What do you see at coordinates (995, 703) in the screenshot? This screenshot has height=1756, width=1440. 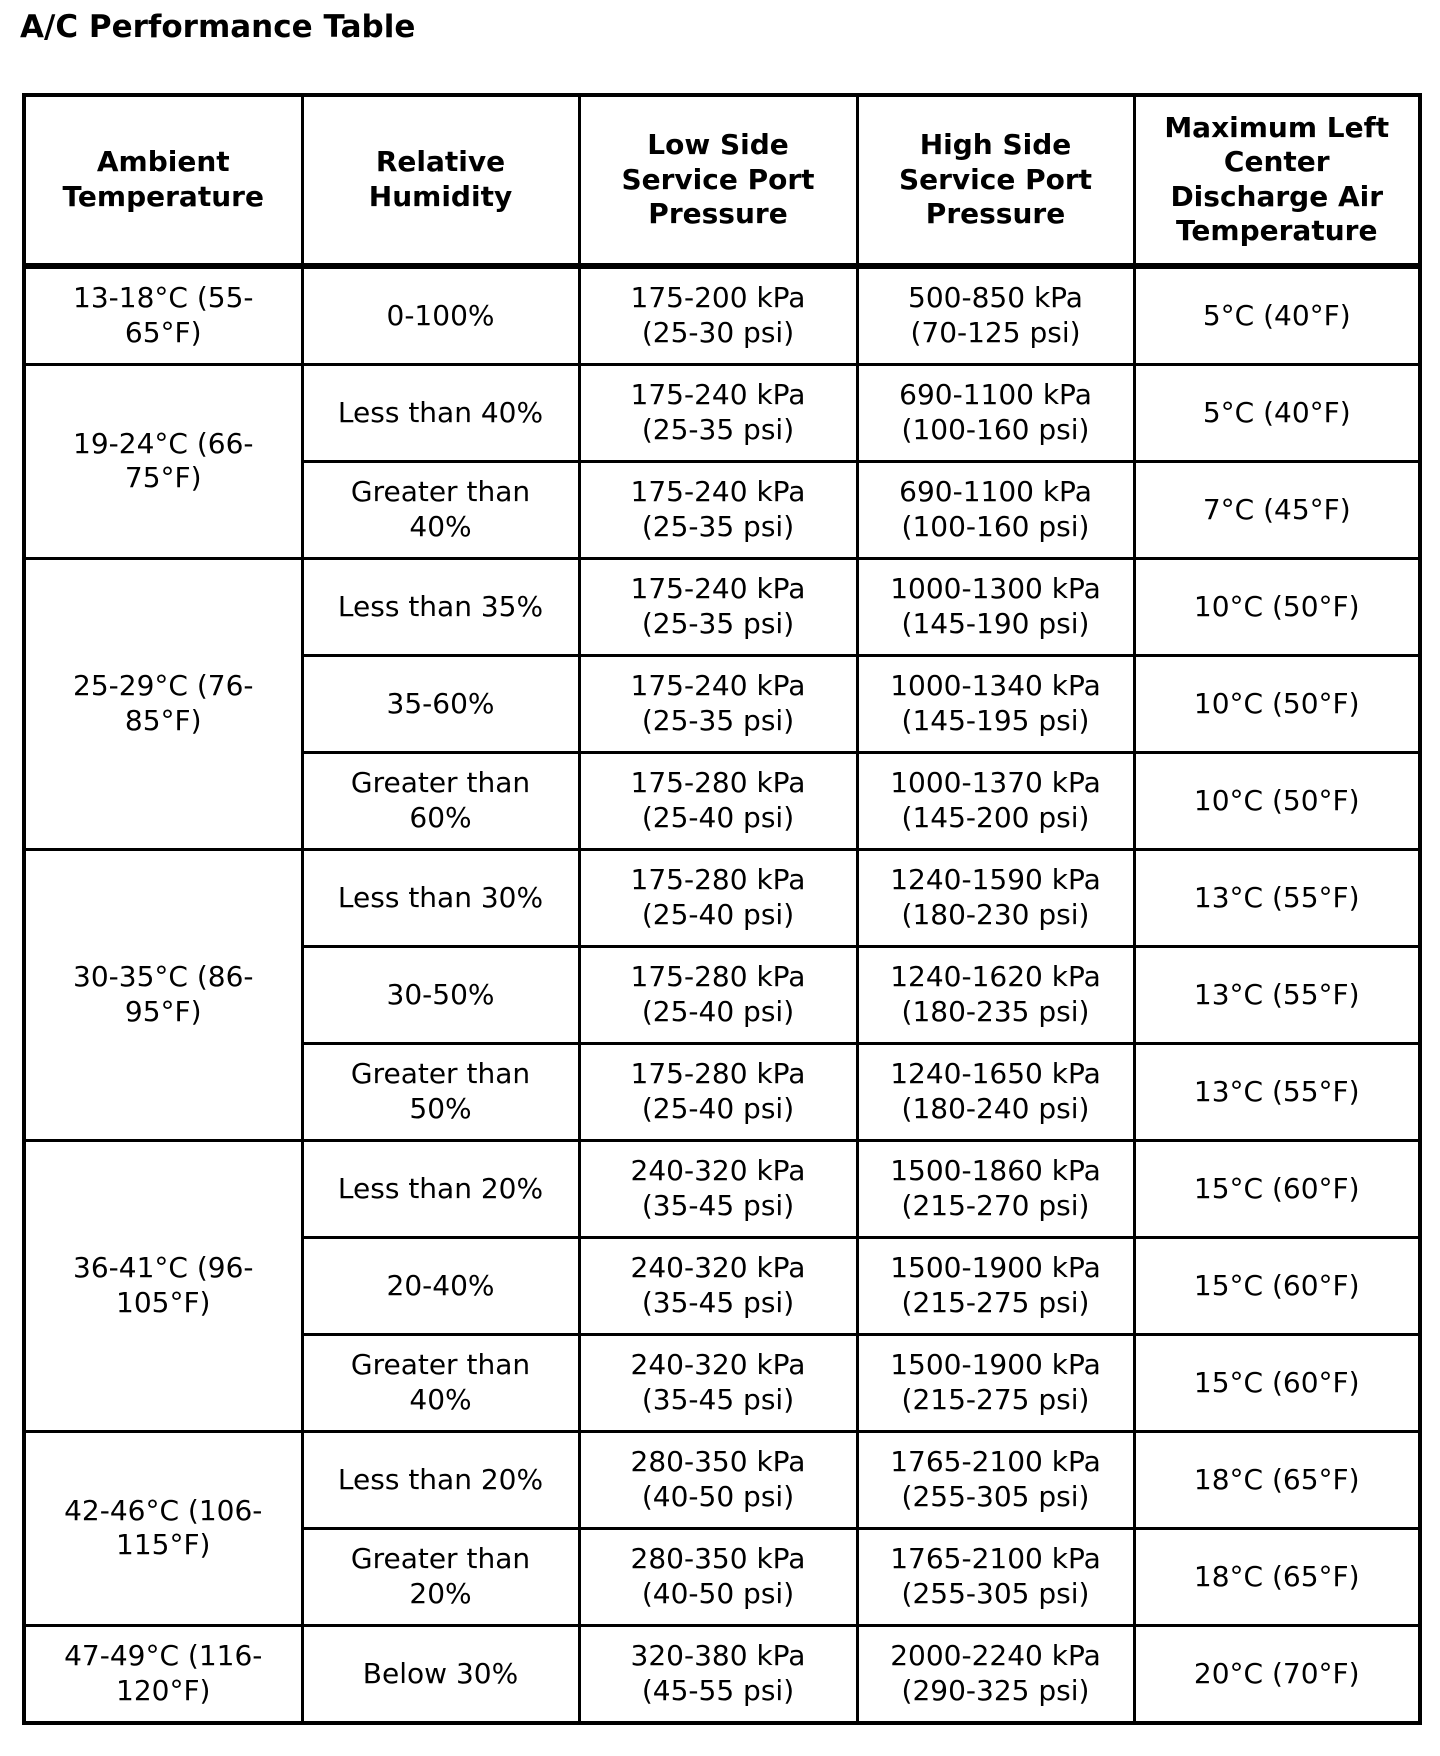 I see `high-pressure-cell: 1000-1340 kPa (145-195 psi)` at bounding box center [995, 703].